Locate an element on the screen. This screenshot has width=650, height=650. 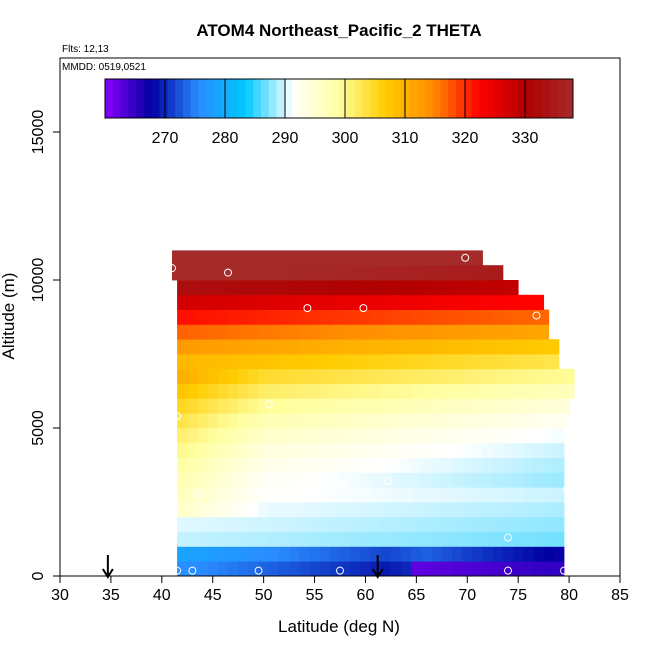
colorbar-tick-label: 320 is located at coordinates (465, 138).